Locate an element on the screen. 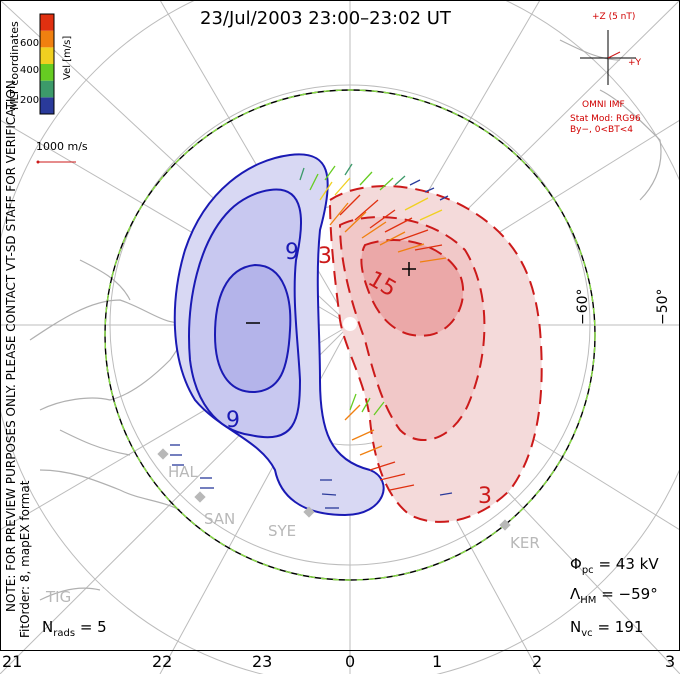  colorbar-tick-200: 200 is located at coordinates (30, 100).